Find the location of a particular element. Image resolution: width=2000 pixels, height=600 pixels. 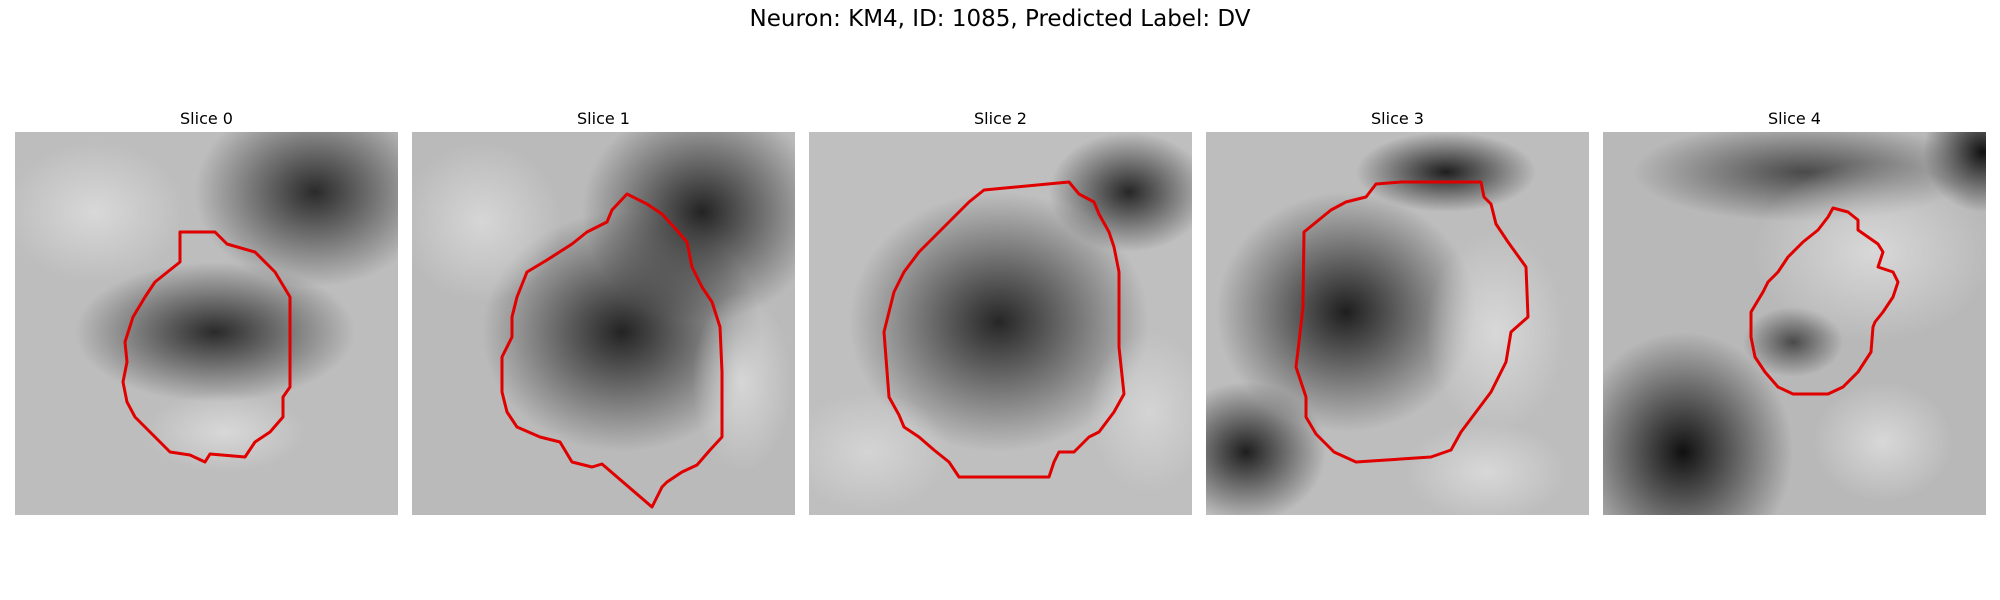

slice-title: Slice 0 is located at coordinates (206, 118).